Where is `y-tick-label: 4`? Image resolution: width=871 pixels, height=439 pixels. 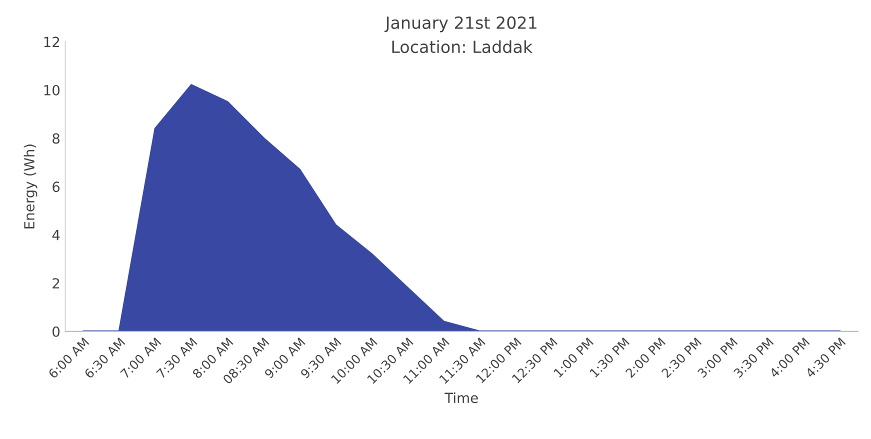 y-tick-label: 4 is located at coordinates (56, 235).